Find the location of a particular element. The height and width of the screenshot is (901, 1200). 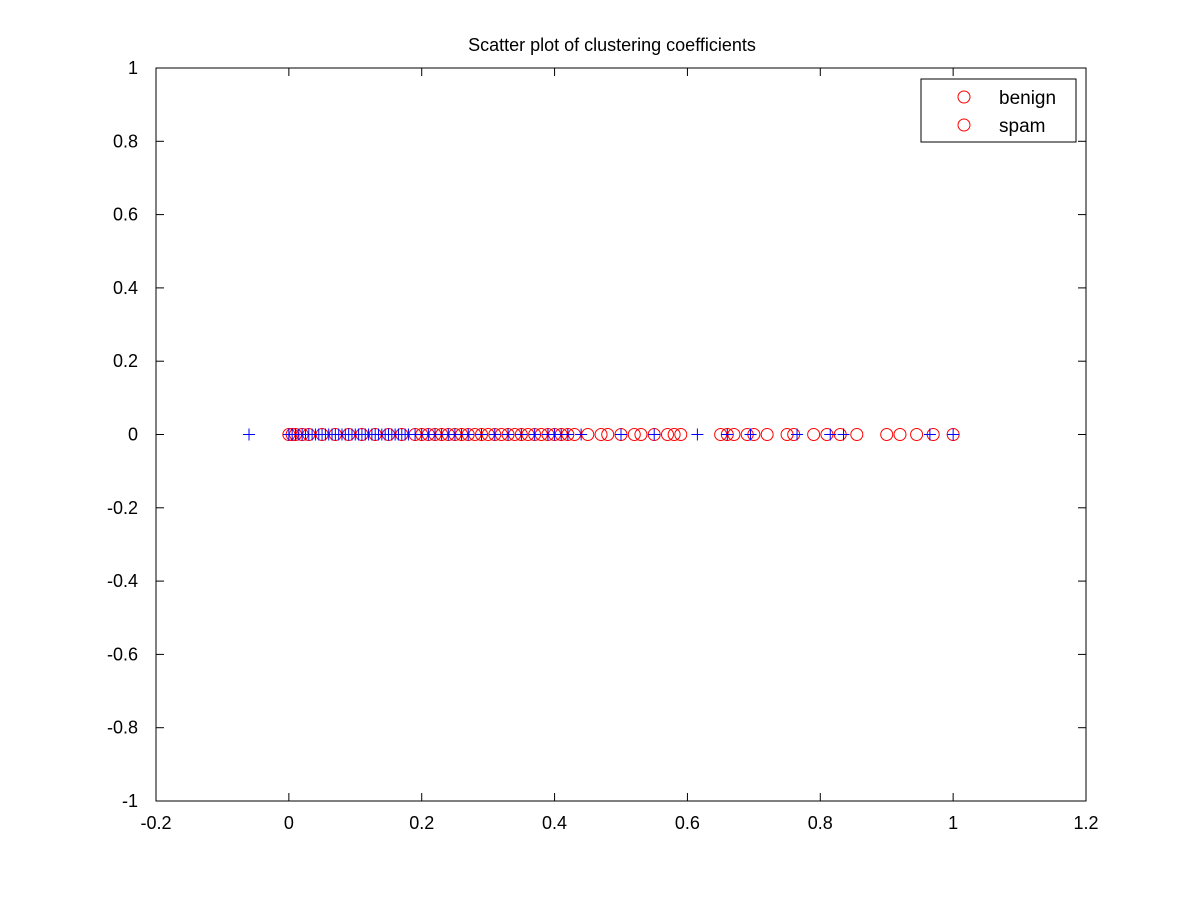

legend-label-spam: spam is located at coordinates (1022, 126).